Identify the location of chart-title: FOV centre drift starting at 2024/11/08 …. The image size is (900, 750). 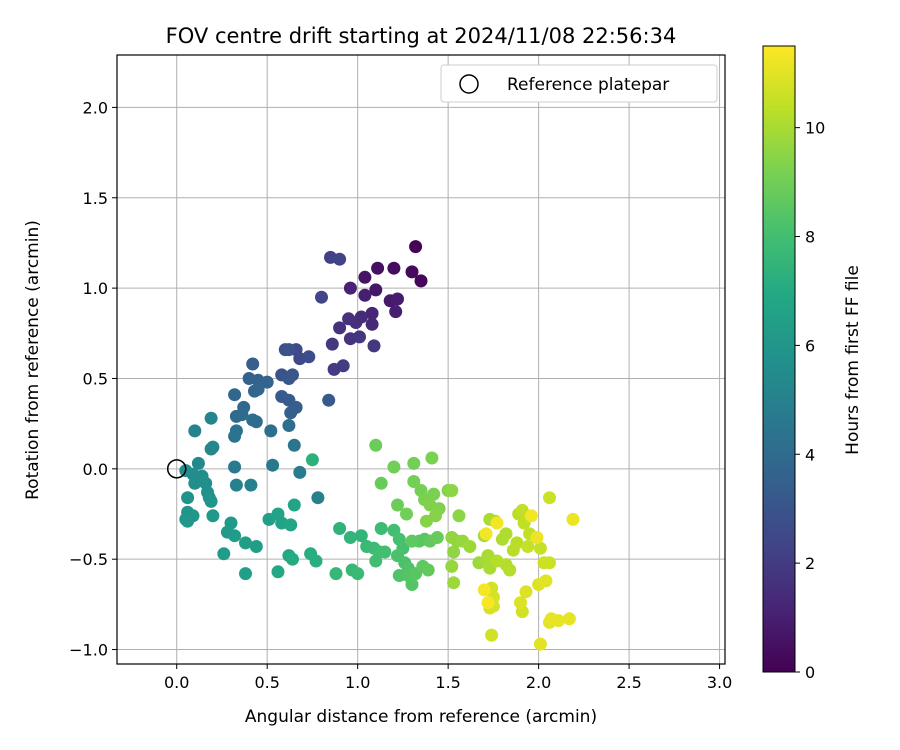
(421, 36).